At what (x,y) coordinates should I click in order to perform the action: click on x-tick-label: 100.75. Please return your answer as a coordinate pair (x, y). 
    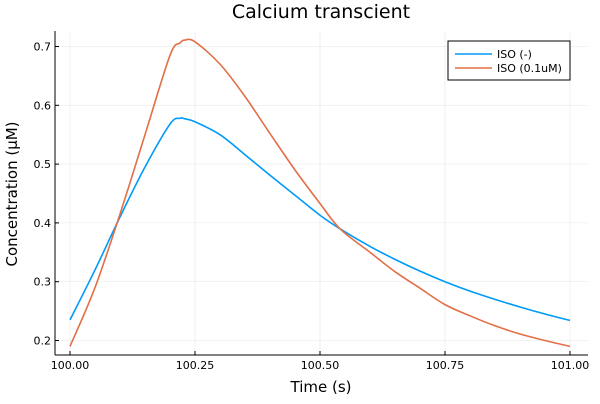
    Looking at the image, I should click on (445, 365).